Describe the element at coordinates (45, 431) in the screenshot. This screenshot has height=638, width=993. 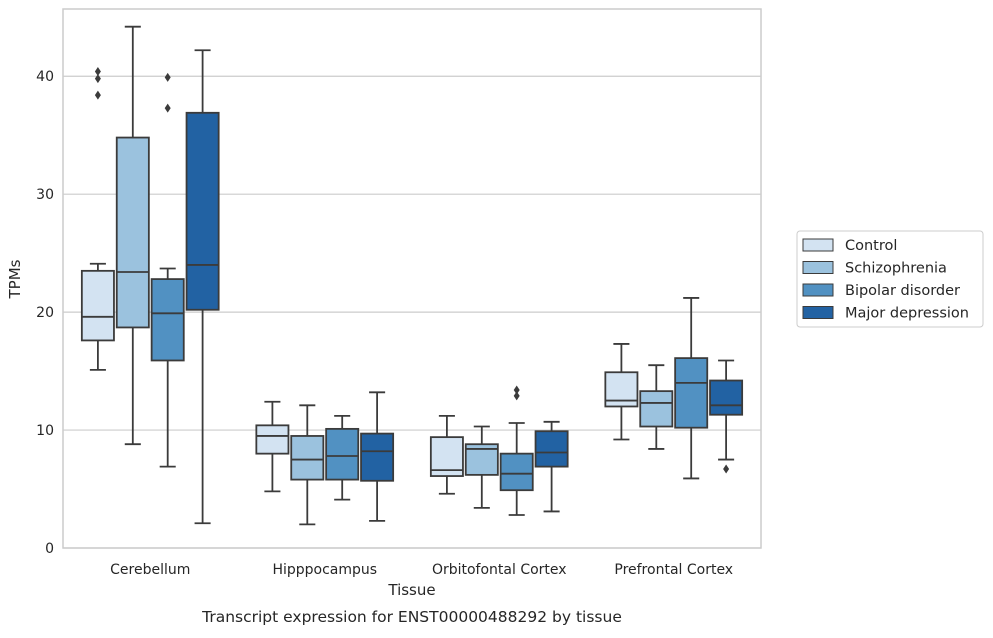
I see `y-tick-label: 10` at that location.